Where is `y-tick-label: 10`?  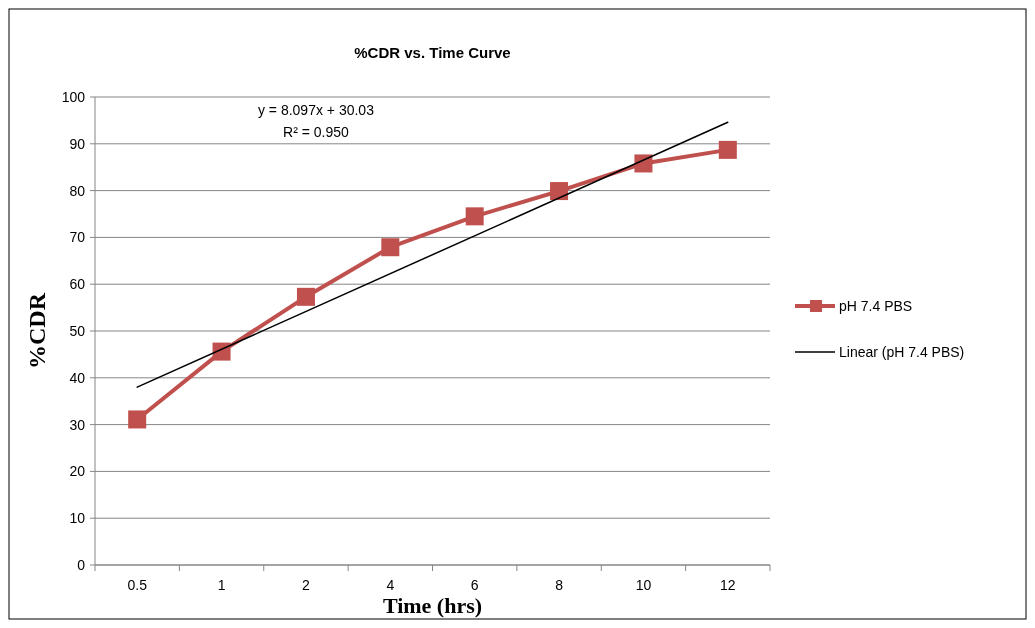
y-tick-label: 10 is located at coordinates (77, 518).